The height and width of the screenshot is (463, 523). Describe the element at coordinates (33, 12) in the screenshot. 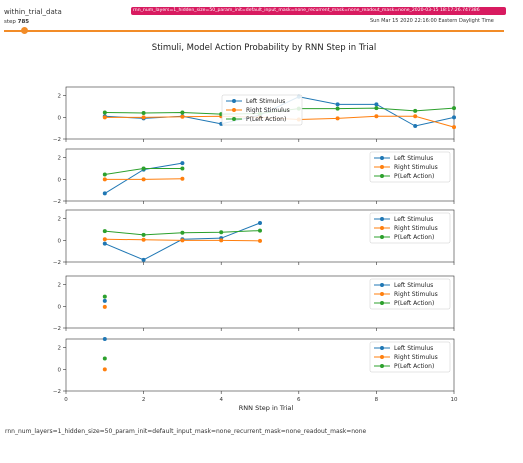

I see `run-title: within_trial_data` at that location.